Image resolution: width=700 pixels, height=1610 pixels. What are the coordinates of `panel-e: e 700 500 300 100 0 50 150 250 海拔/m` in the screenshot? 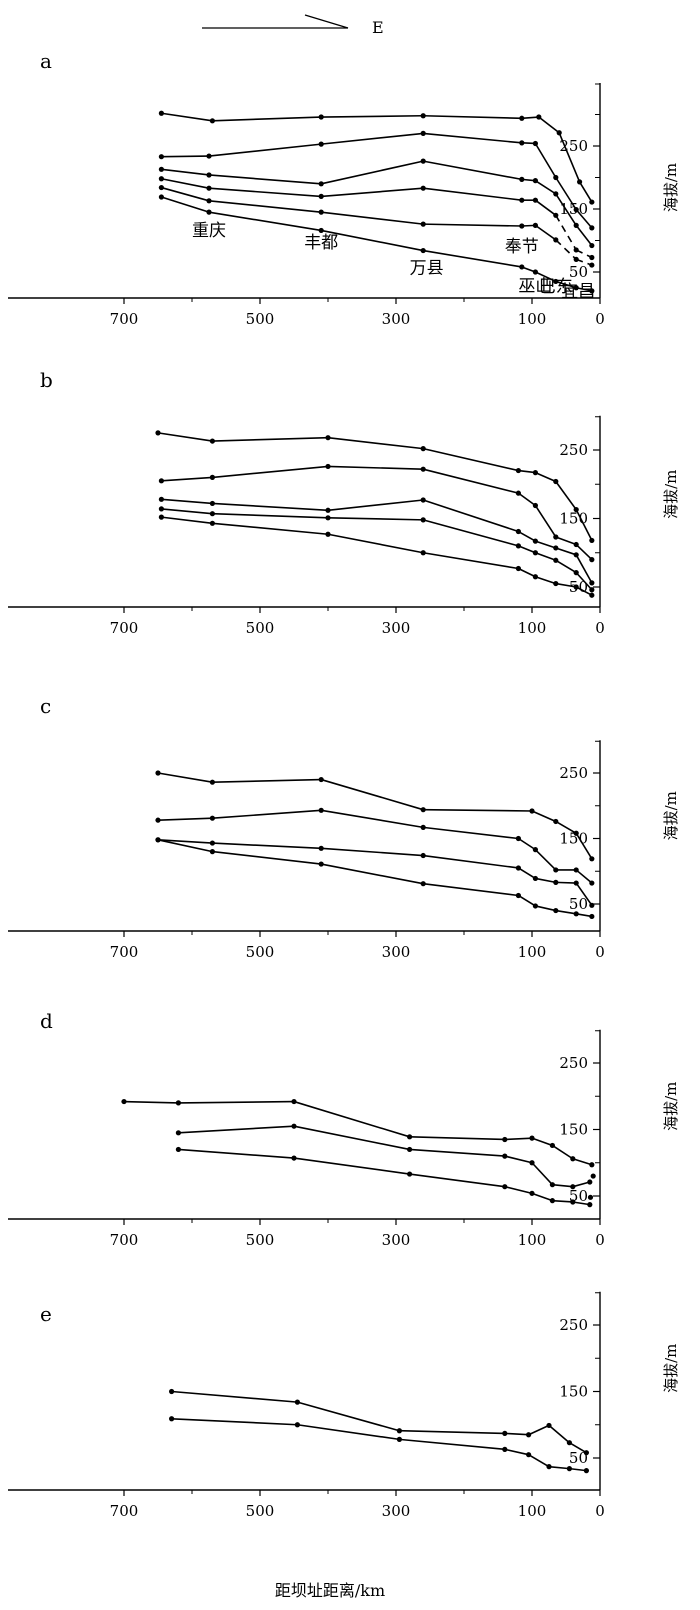 It's located at (344, 1405).